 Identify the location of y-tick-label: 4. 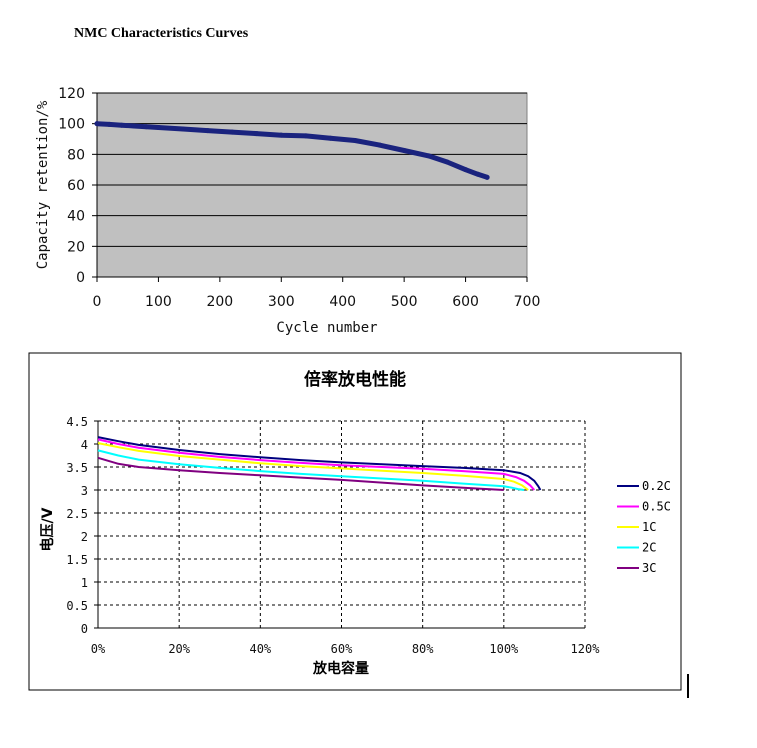
(84, 445).